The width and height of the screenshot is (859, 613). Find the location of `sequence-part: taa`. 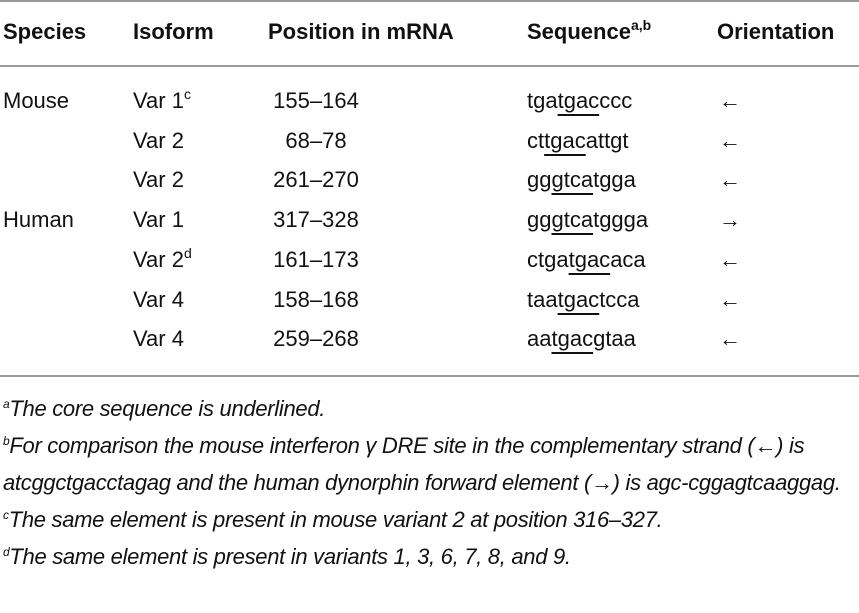

sequence-part: taa is located at coordinates (542, 299).